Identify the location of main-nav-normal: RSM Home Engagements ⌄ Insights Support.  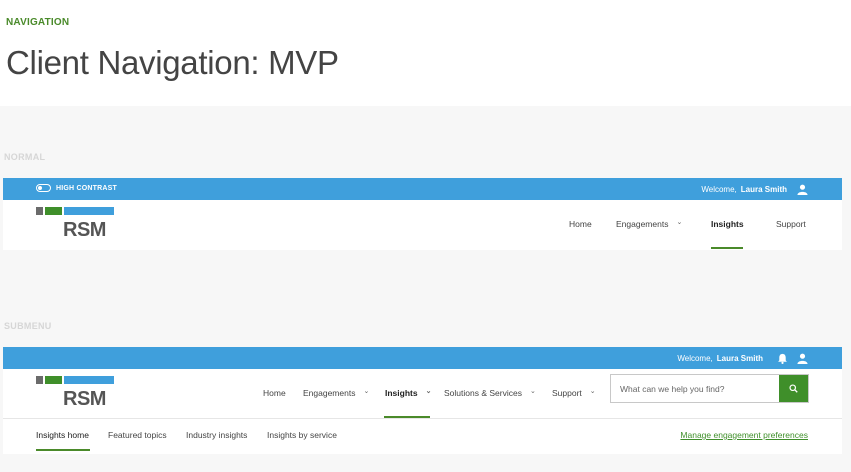
(422, 225).